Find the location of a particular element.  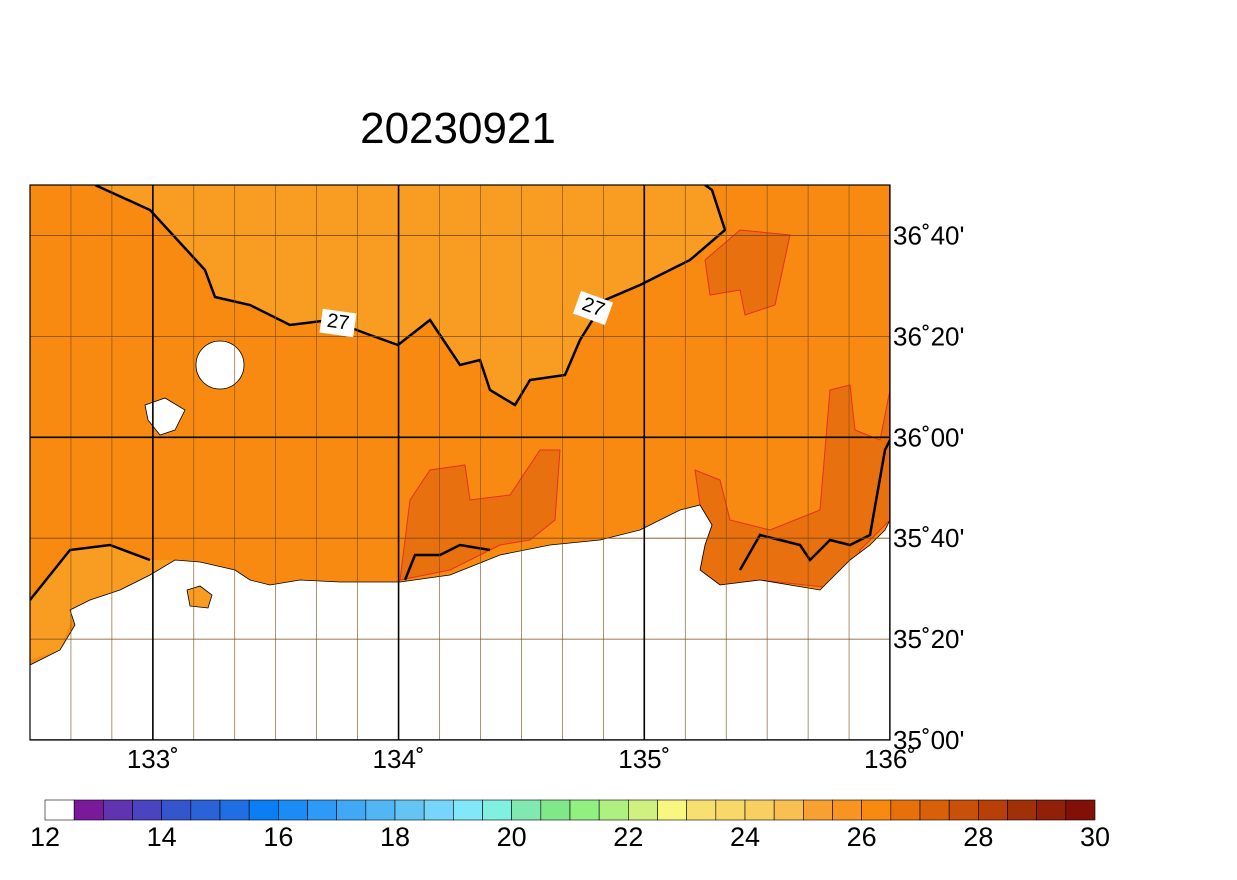

colorbar-tick-label: 28 is located at coordinates (978, 837).